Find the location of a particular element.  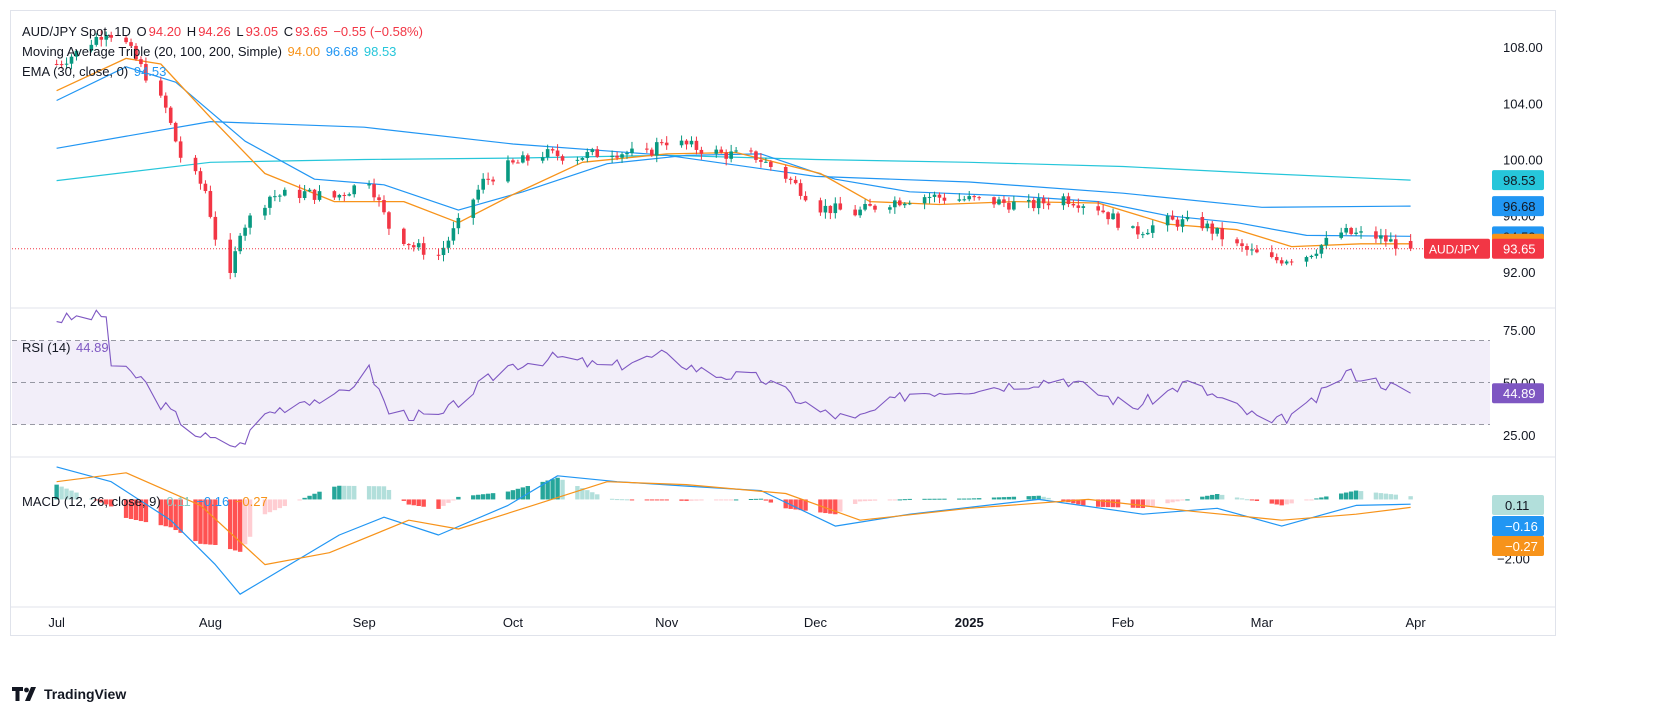

price-label-badge is located at coordinates (1518, 180).